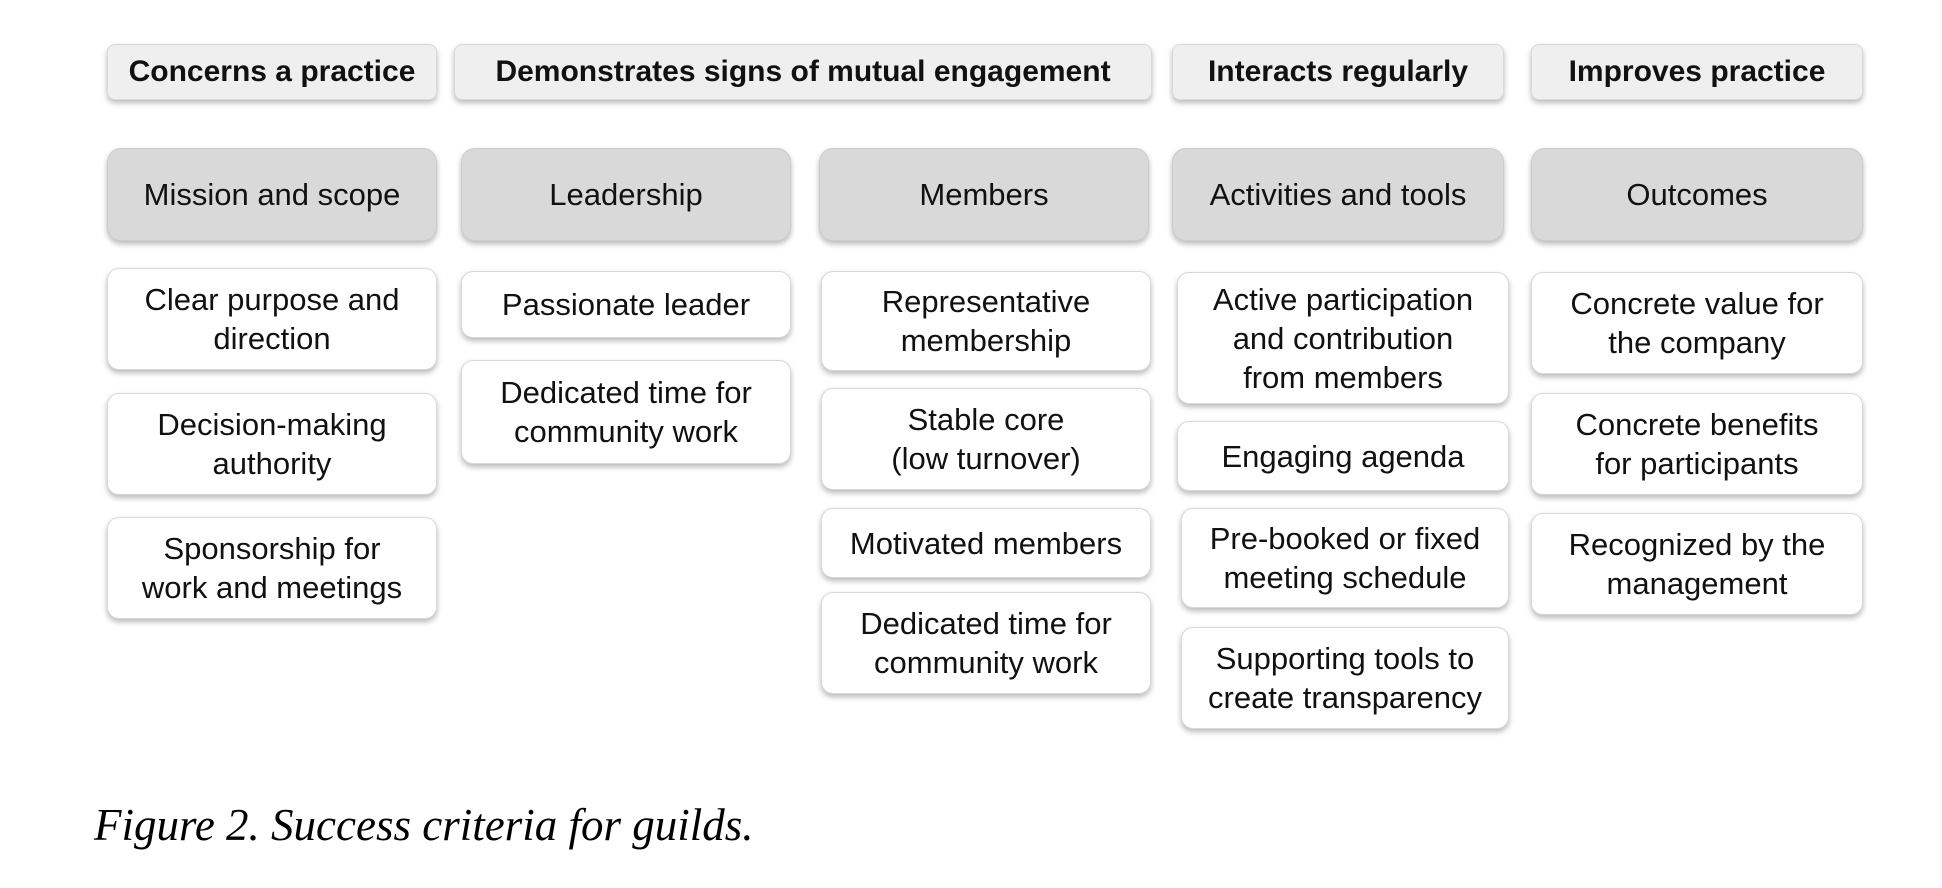 The image size is (1942, 888). What do you see at coordinates (272, 587) in the screenshot?
I see `item-line: work and meetings` at bounding box center [272, 587].